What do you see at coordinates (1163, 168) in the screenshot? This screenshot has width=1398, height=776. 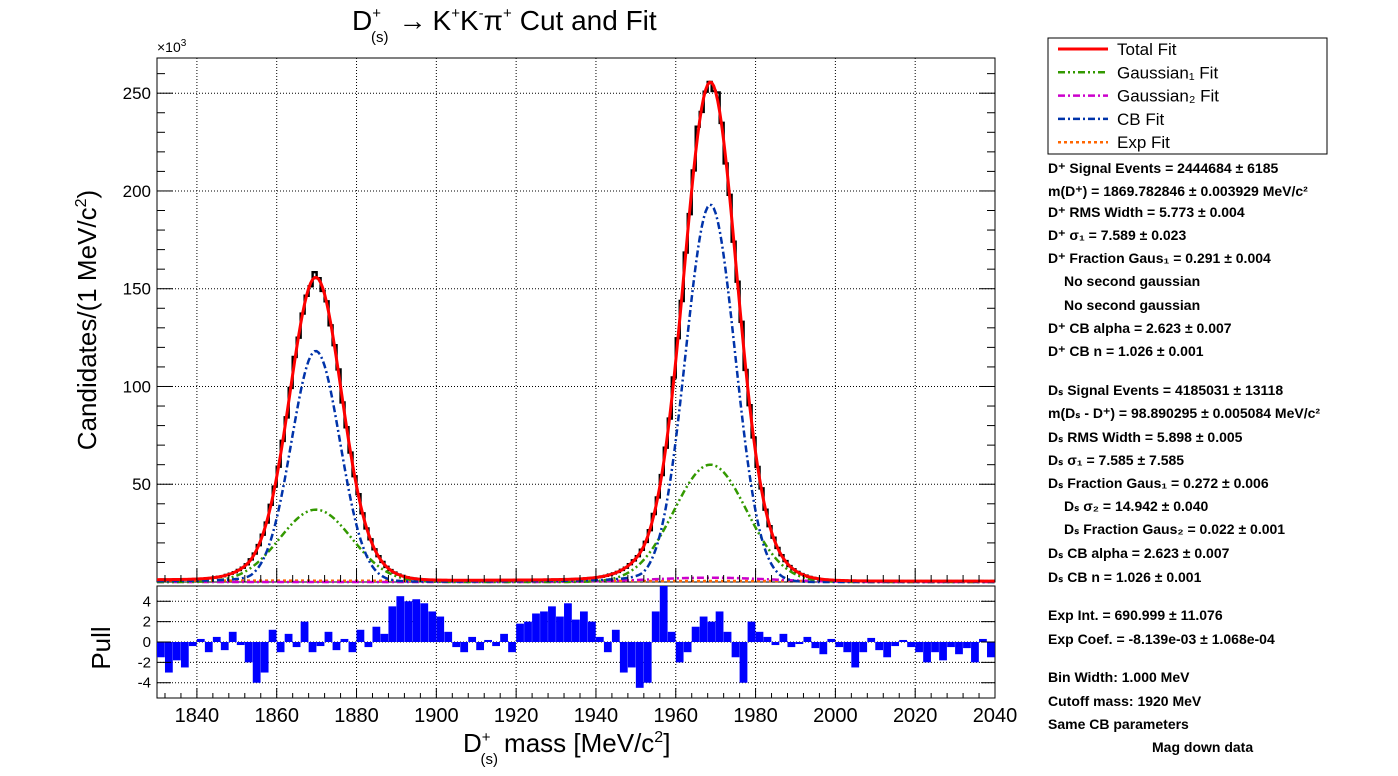 I see `param-dplus-signal: D⁺ Signal Events = 2444684 ± 6185` at bounding box center [1163, 168].